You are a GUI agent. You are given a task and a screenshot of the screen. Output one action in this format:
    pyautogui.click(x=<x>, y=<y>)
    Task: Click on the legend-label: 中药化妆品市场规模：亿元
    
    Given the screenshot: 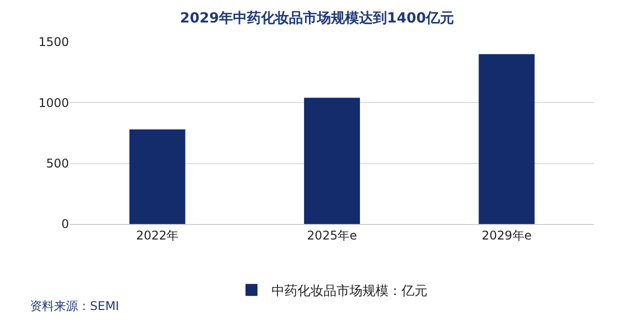 What is the action you would take?
    pyautogui.click(x=350, y=291)
    